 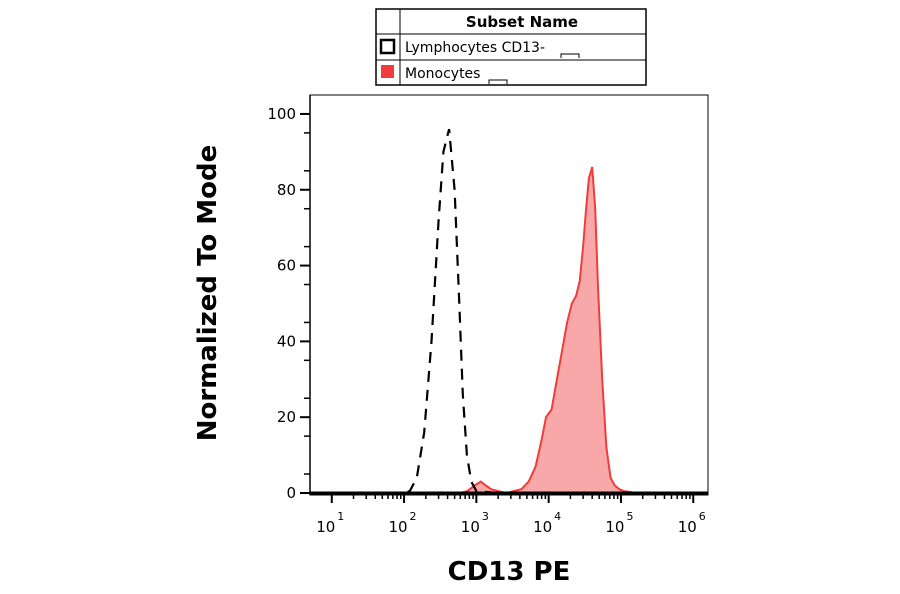 I want to click on x-tick-exponent: 5, so click(x=629, y=516).